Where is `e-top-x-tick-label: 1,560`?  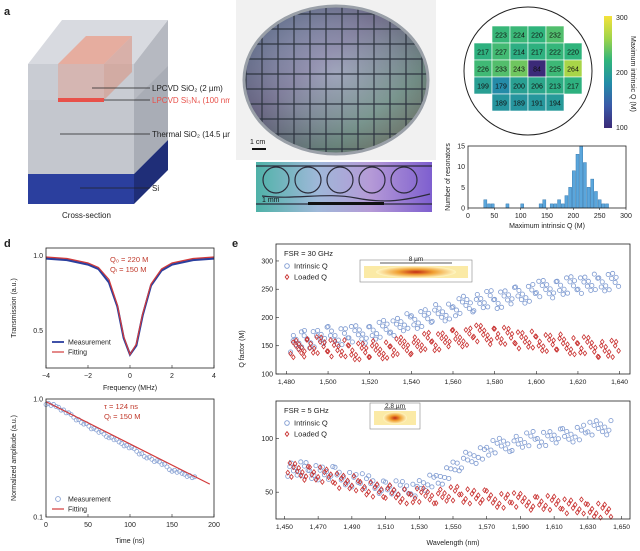 e-top-x-tick-label: 1,560 is located at coordinates (452, 382).